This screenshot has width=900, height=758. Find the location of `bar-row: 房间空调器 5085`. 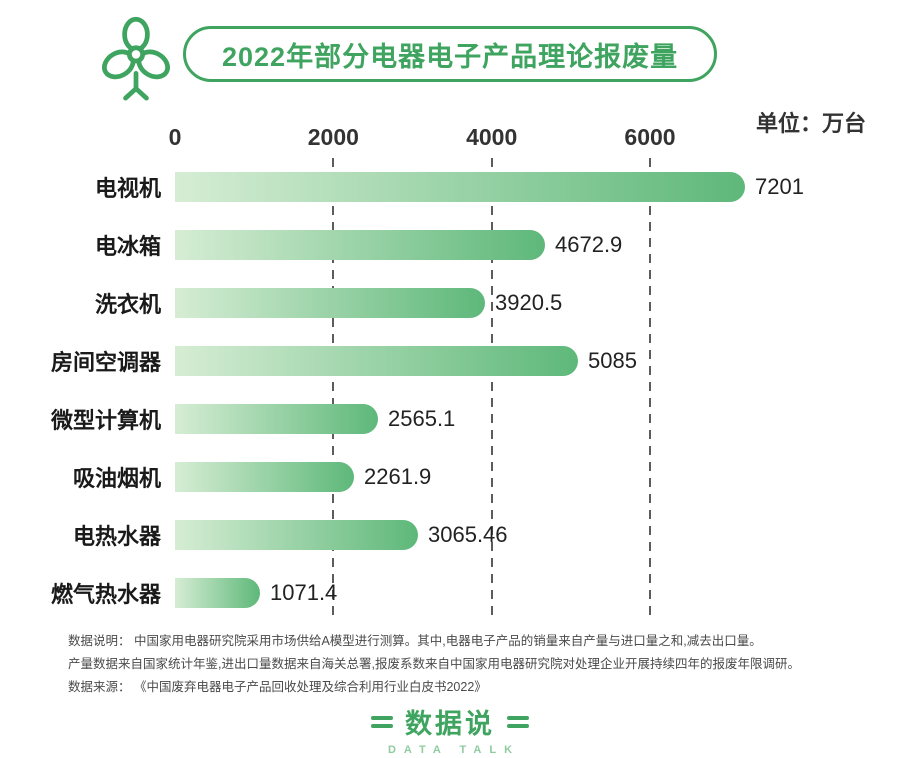

bar-row: 房间空调器 5085 is located at coordinates (450, 361).